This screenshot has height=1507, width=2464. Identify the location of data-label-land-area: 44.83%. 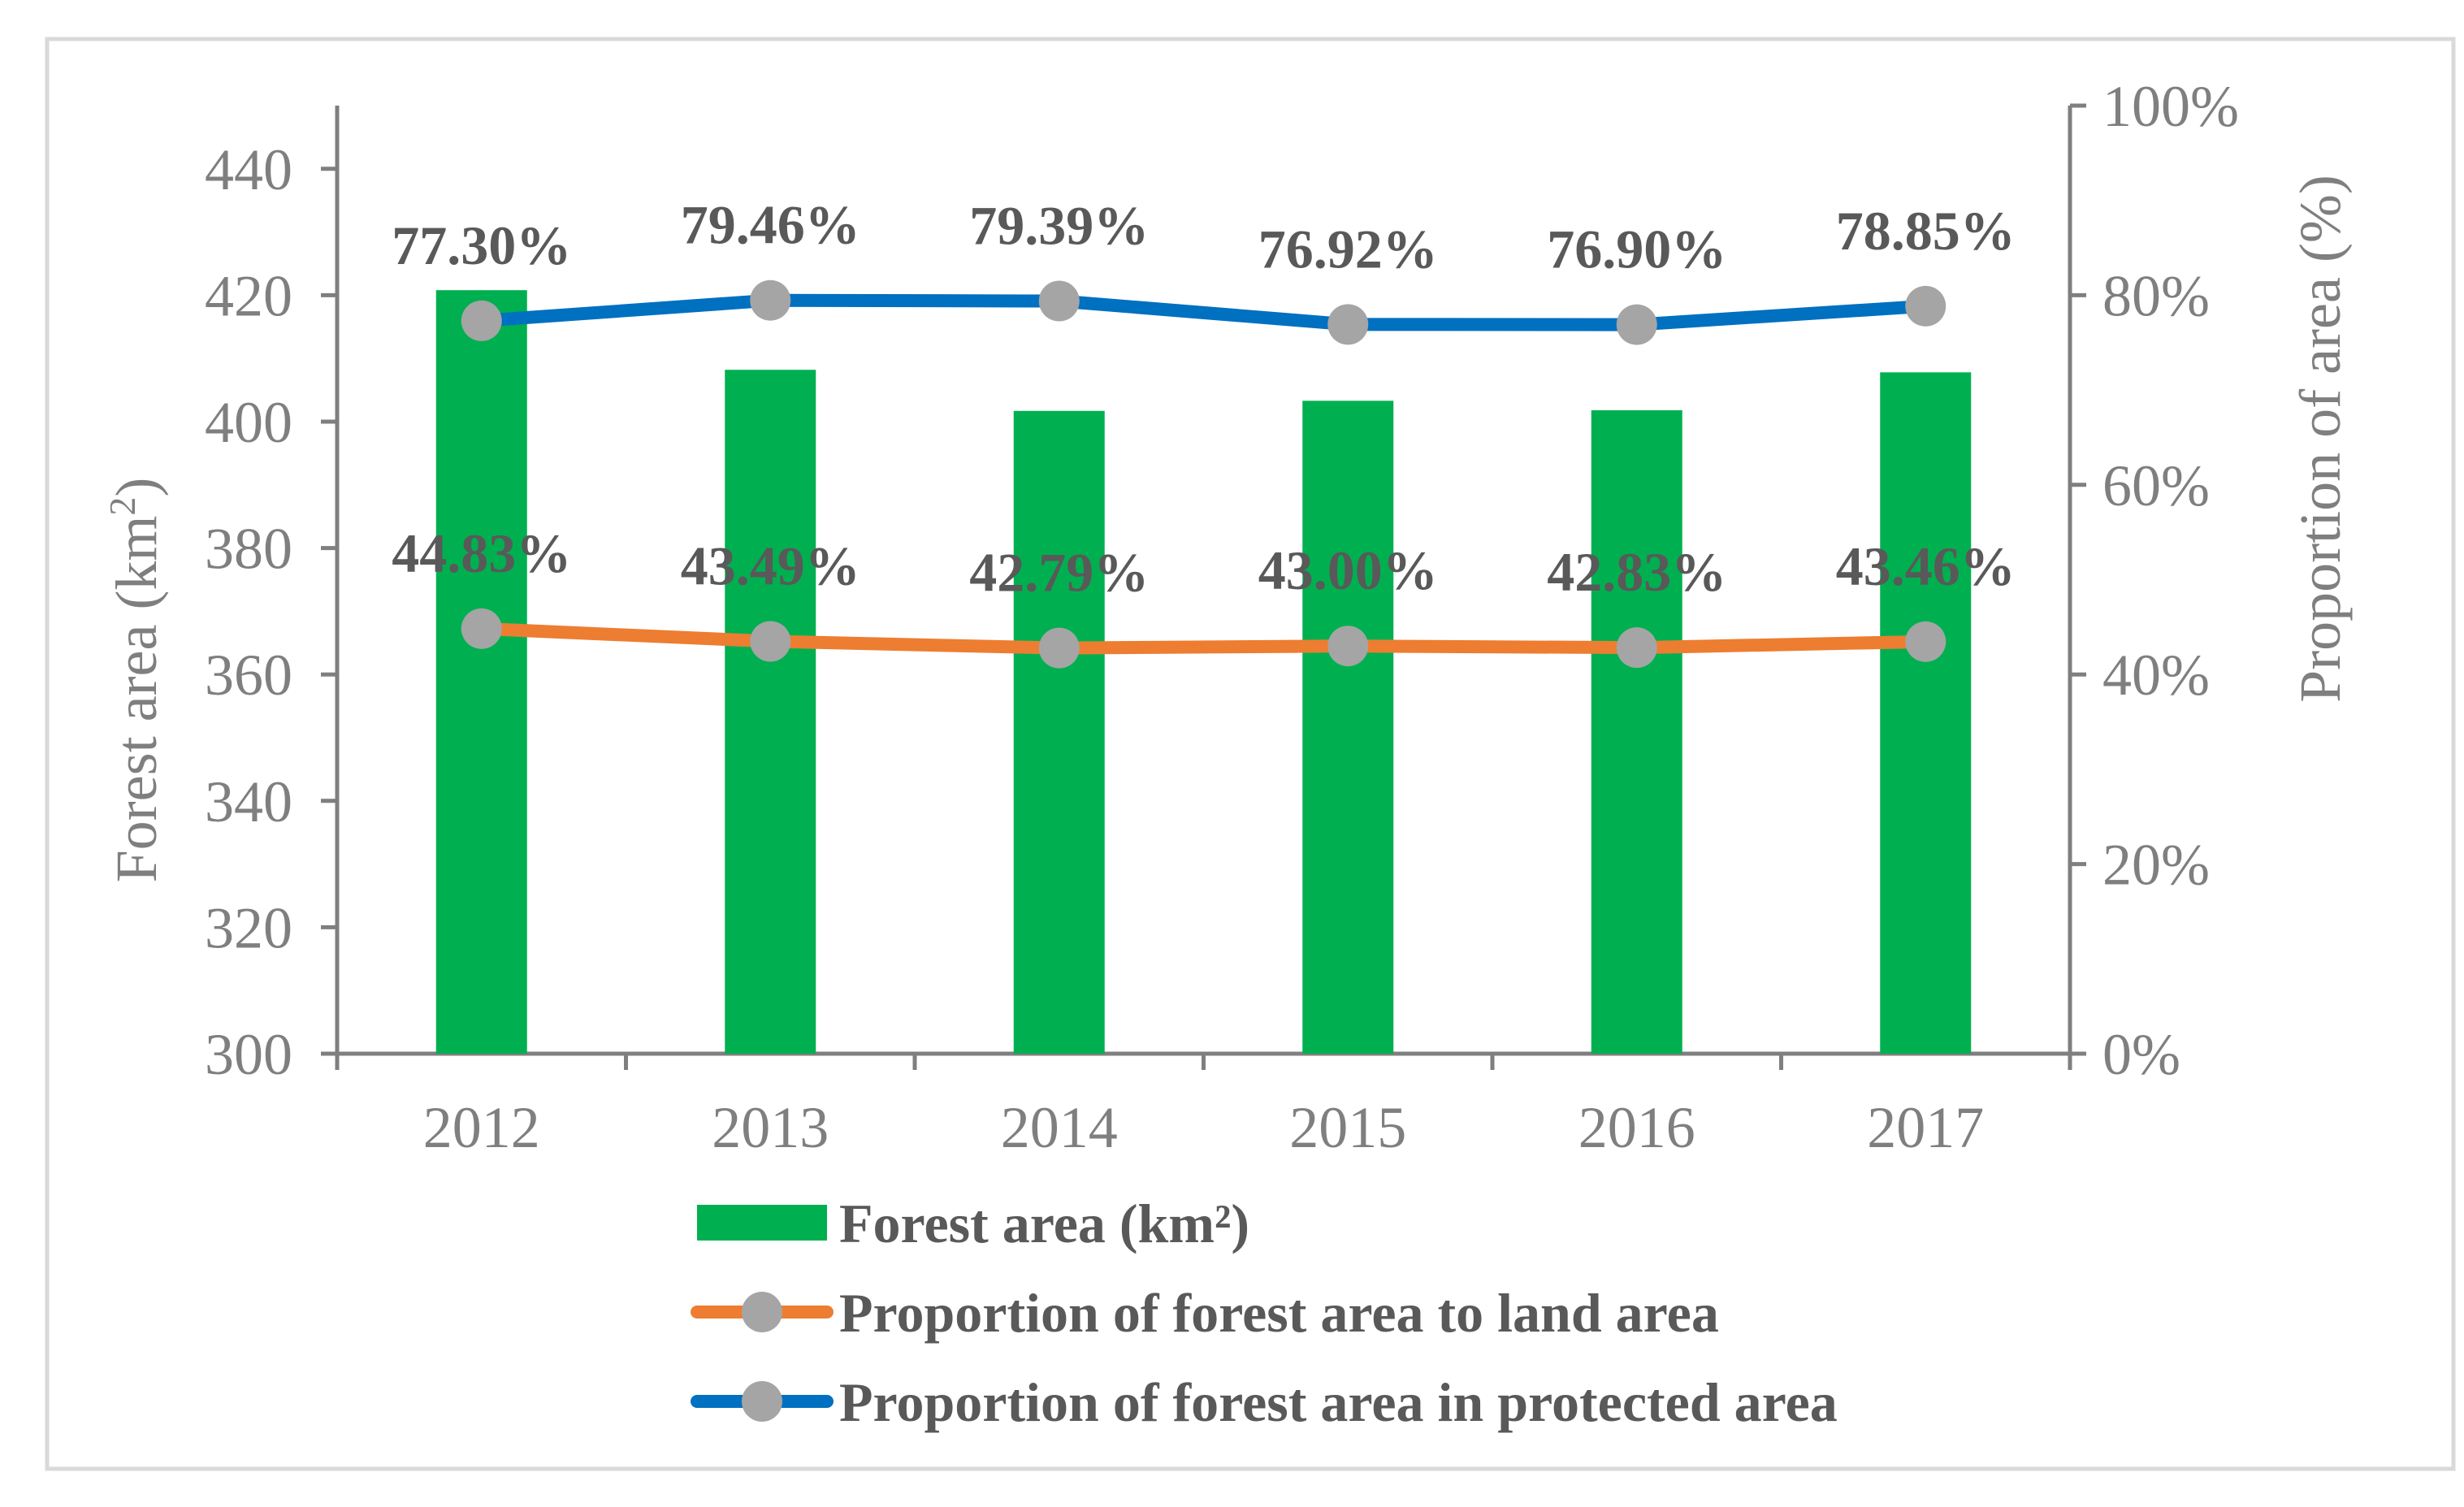
(481, 553).